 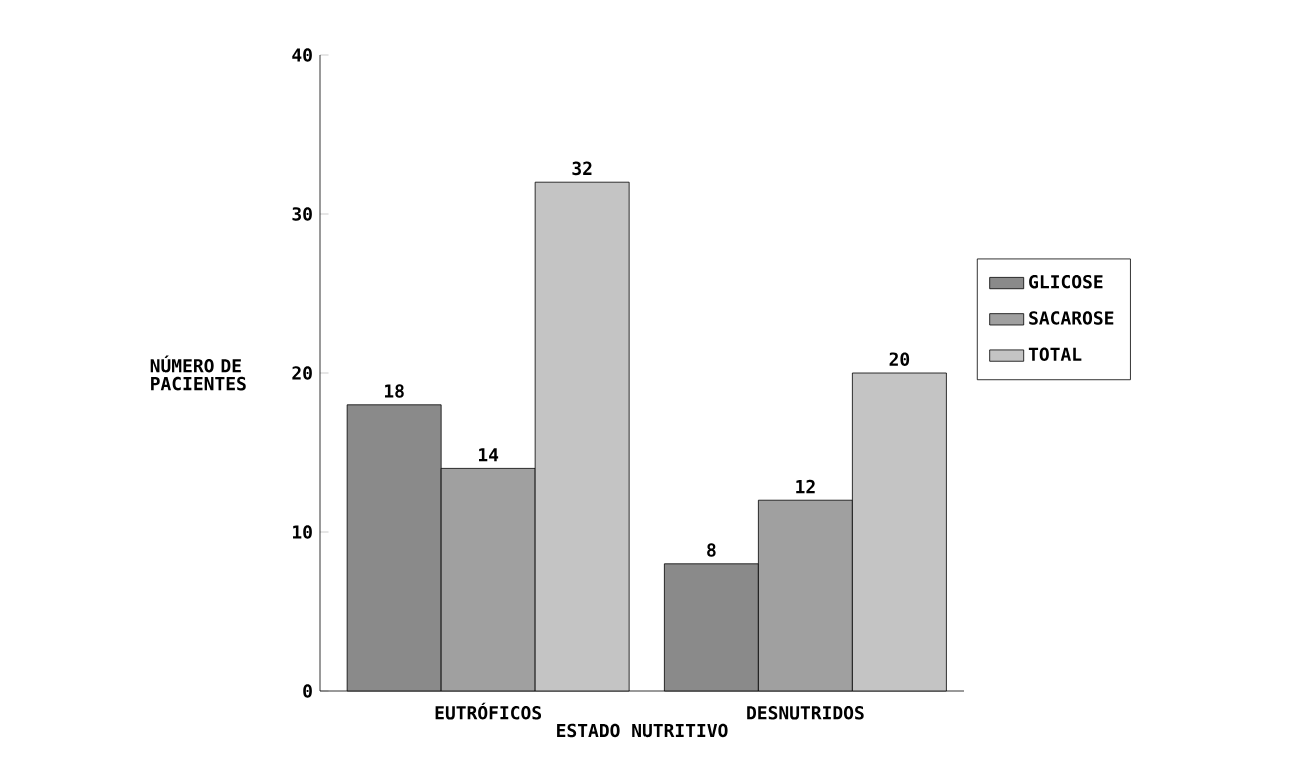 I want to click on data-label: 14, so click(x=489, y=455).